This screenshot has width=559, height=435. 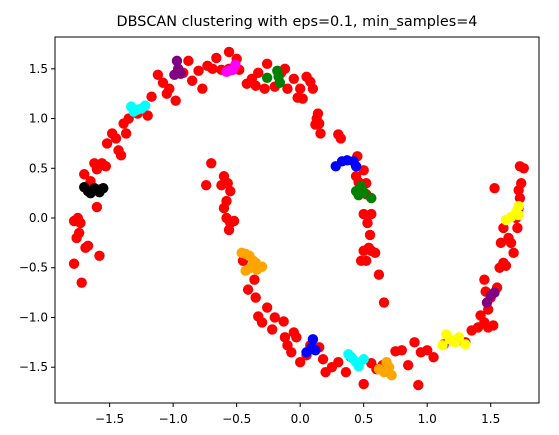 I want to click on x-tick-label: 1.5, so click(x=490, y=419).